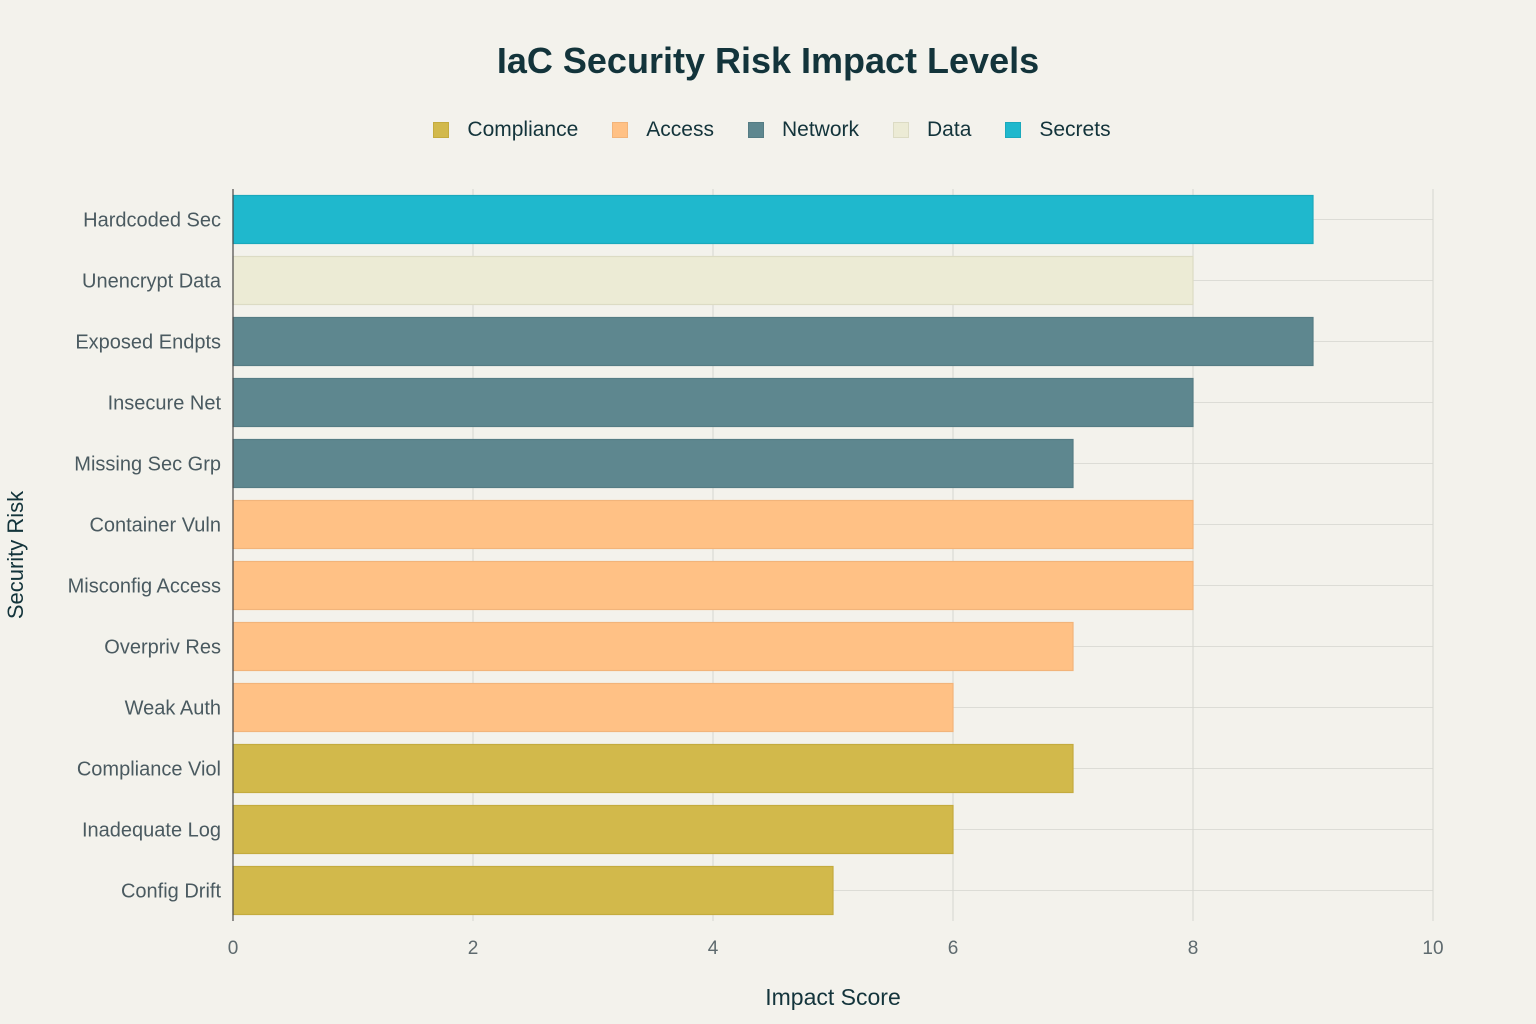  I want to click on legend-label: Network, so click(820, 129).